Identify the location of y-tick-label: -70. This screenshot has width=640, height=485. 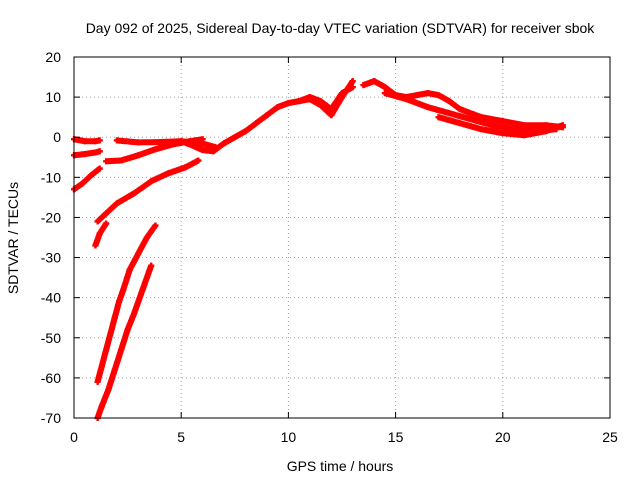
(51, 418).